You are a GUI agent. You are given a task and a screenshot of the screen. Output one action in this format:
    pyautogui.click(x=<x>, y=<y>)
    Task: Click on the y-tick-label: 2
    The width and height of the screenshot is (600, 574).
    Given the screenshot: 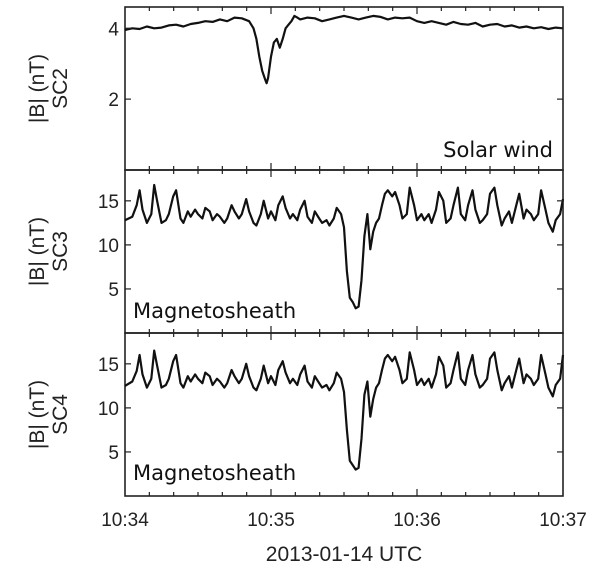 What is the action you would take?
    pyautogui.click(x=113, y=100)
    